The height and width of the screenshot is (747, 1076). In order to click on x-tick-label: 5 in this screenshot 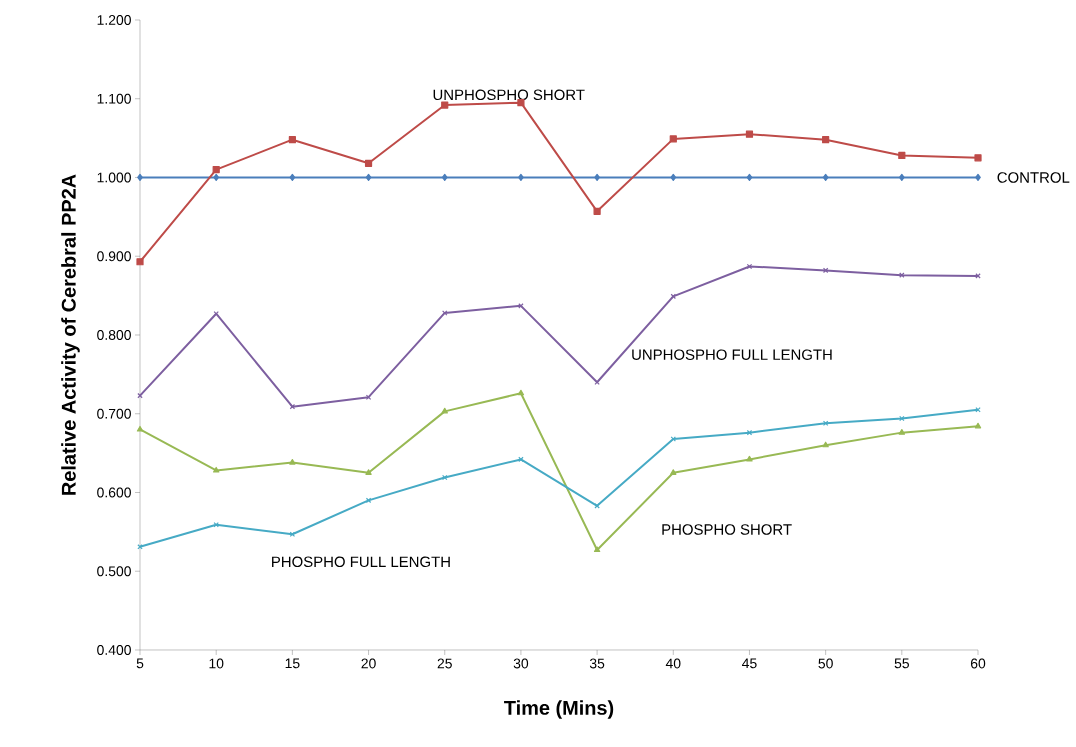, I will do `click(140, 663)`.